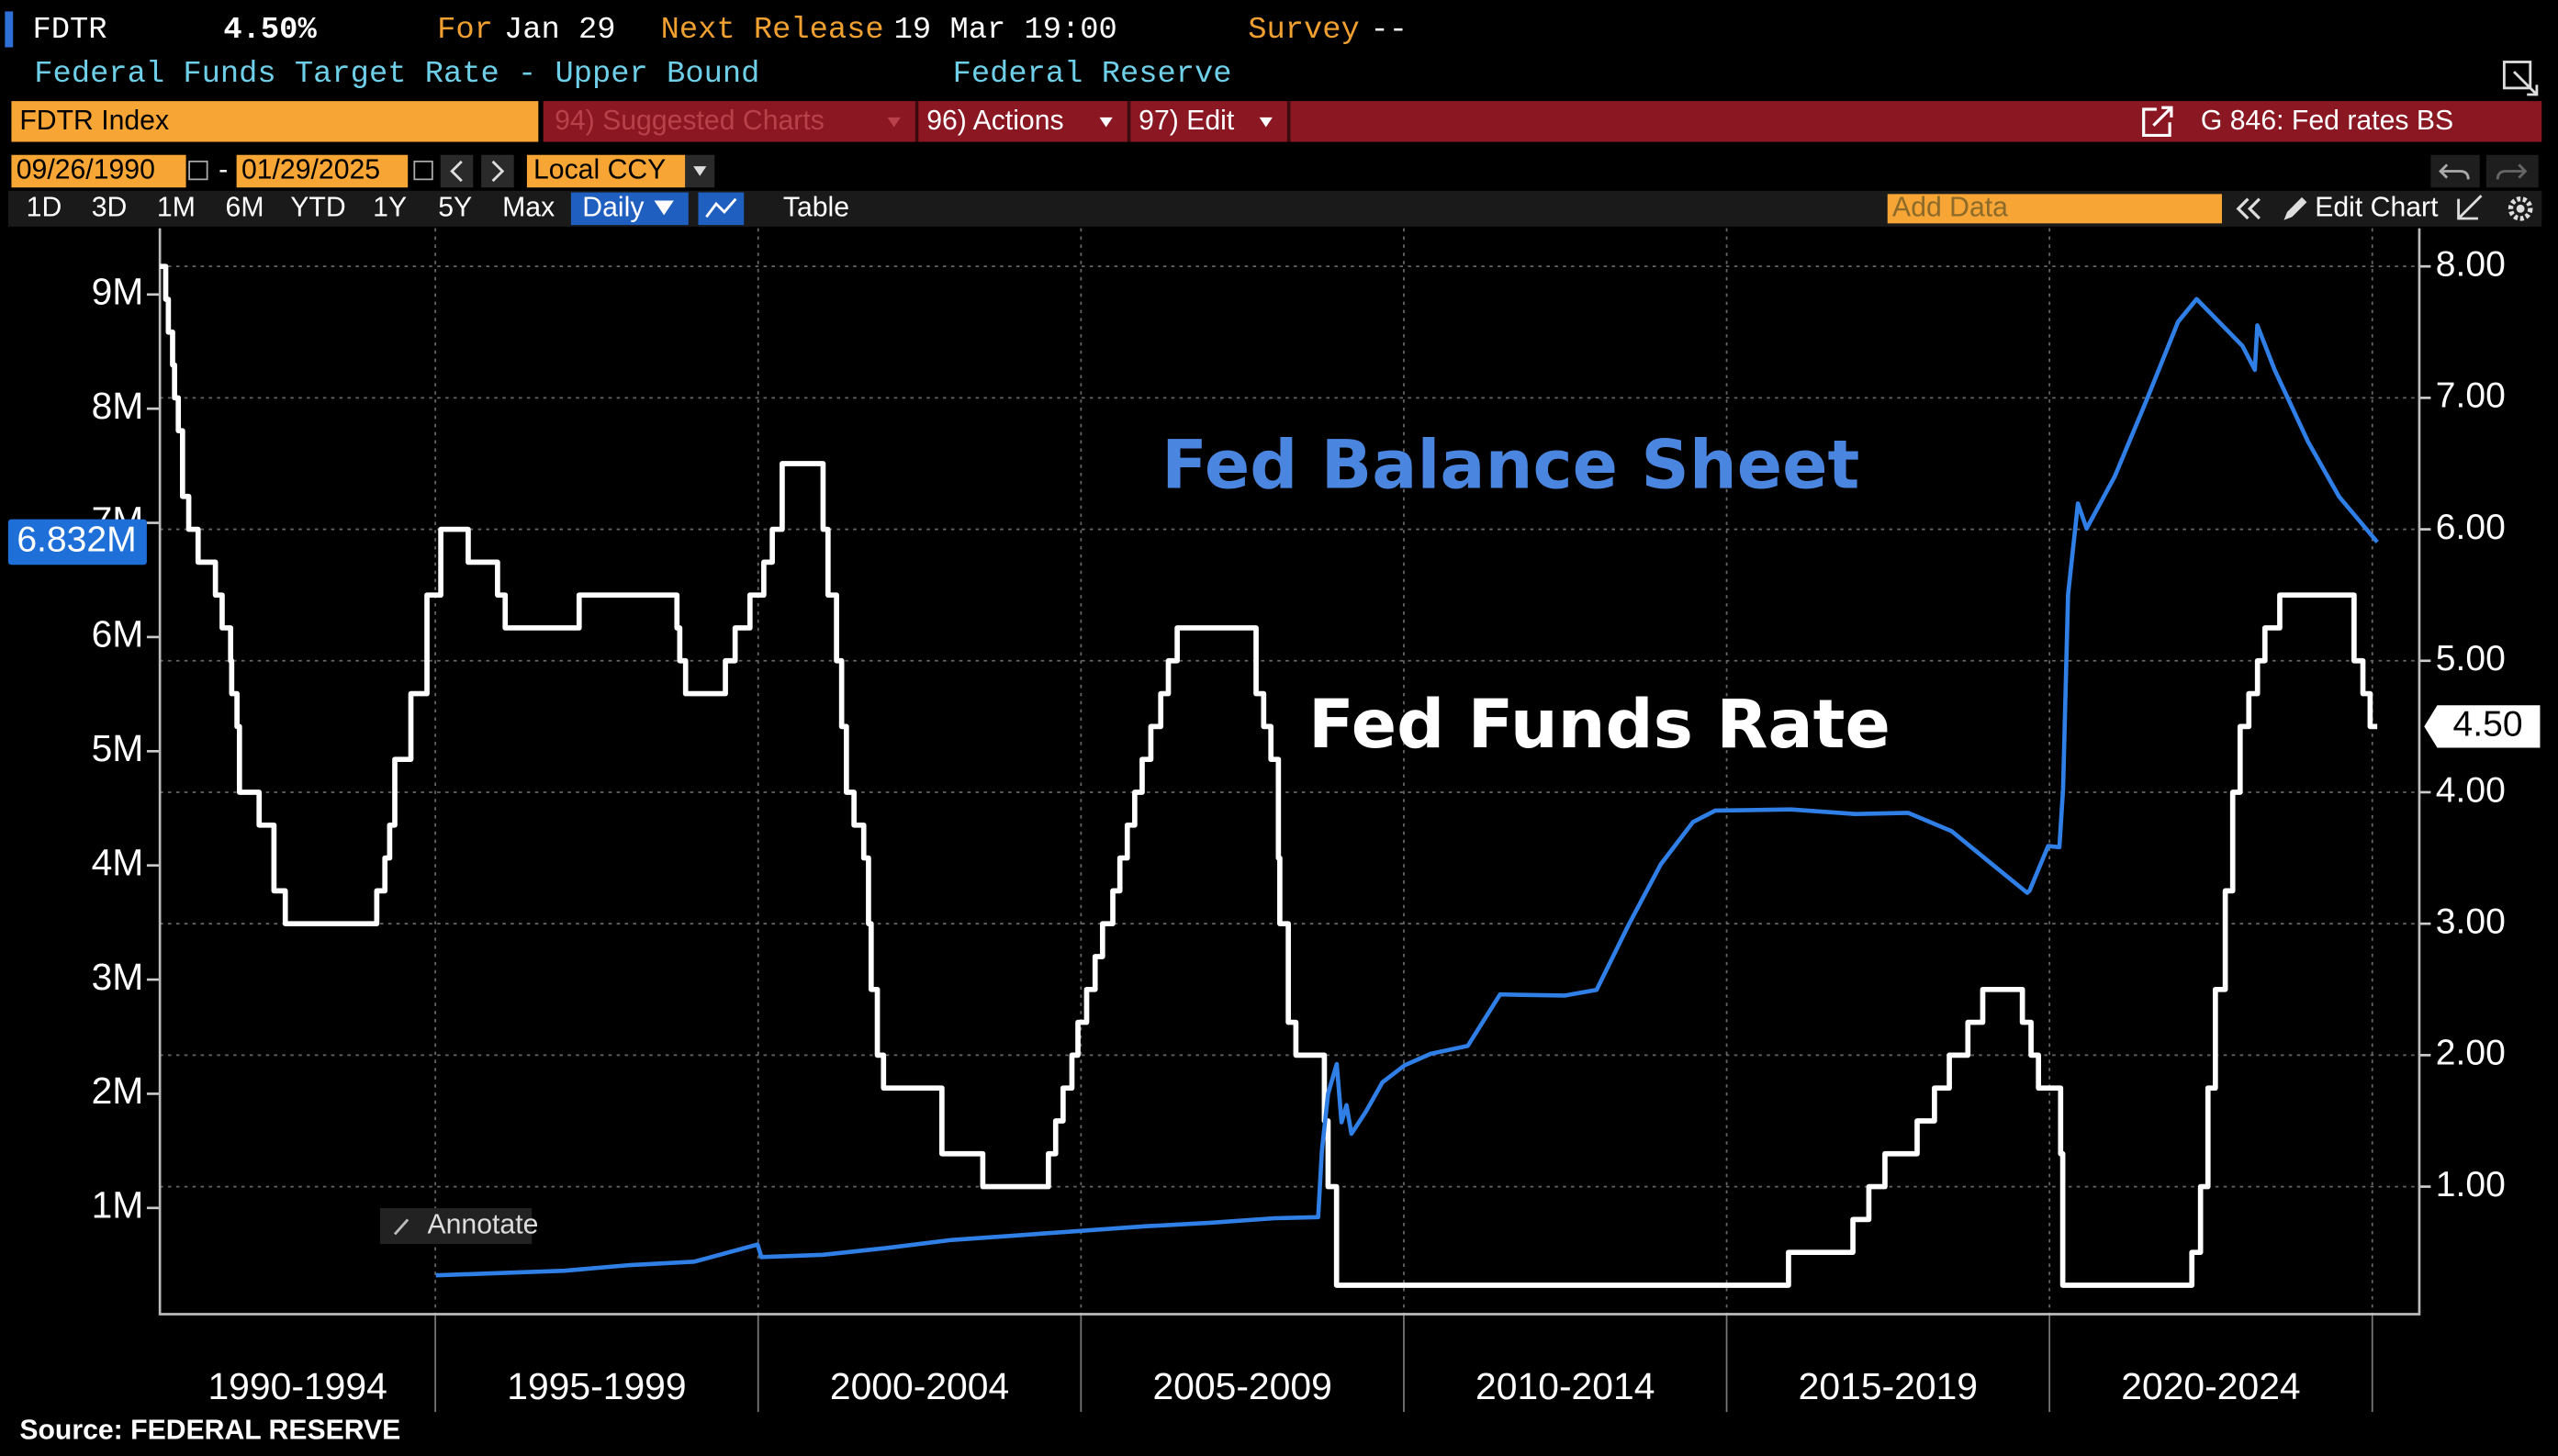  I want to click on range-buttons: 1D 3D 1M 6M YTD 1Y 5Y Max, so click(291, 207).